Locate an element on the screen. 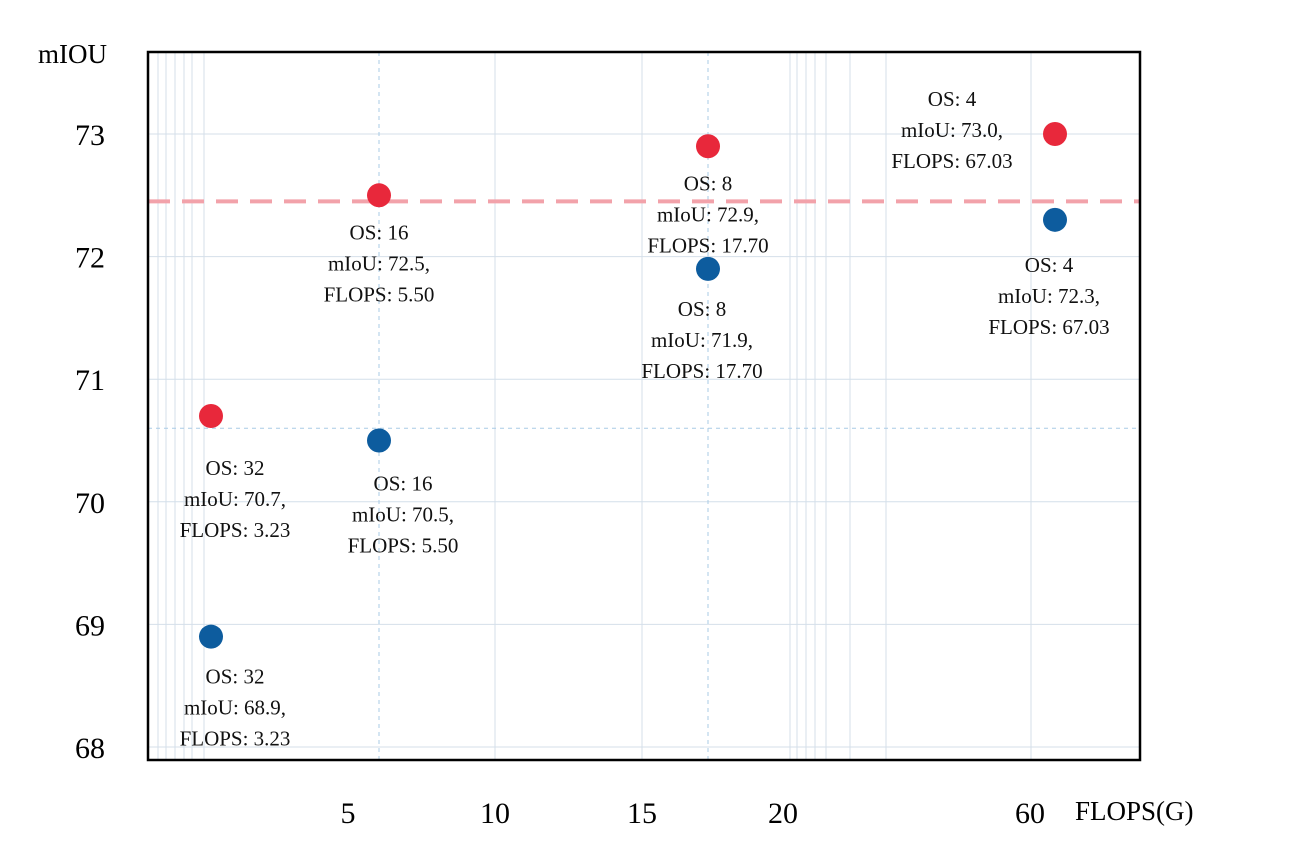  x-tick-label: 5 is located at coordinates (348, 813).